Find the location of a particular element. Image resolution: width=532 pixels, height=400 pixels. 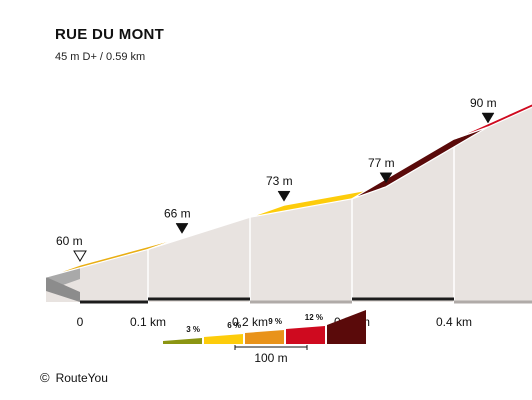

x-tick-label: 0 is located at coordinates (80, 322).